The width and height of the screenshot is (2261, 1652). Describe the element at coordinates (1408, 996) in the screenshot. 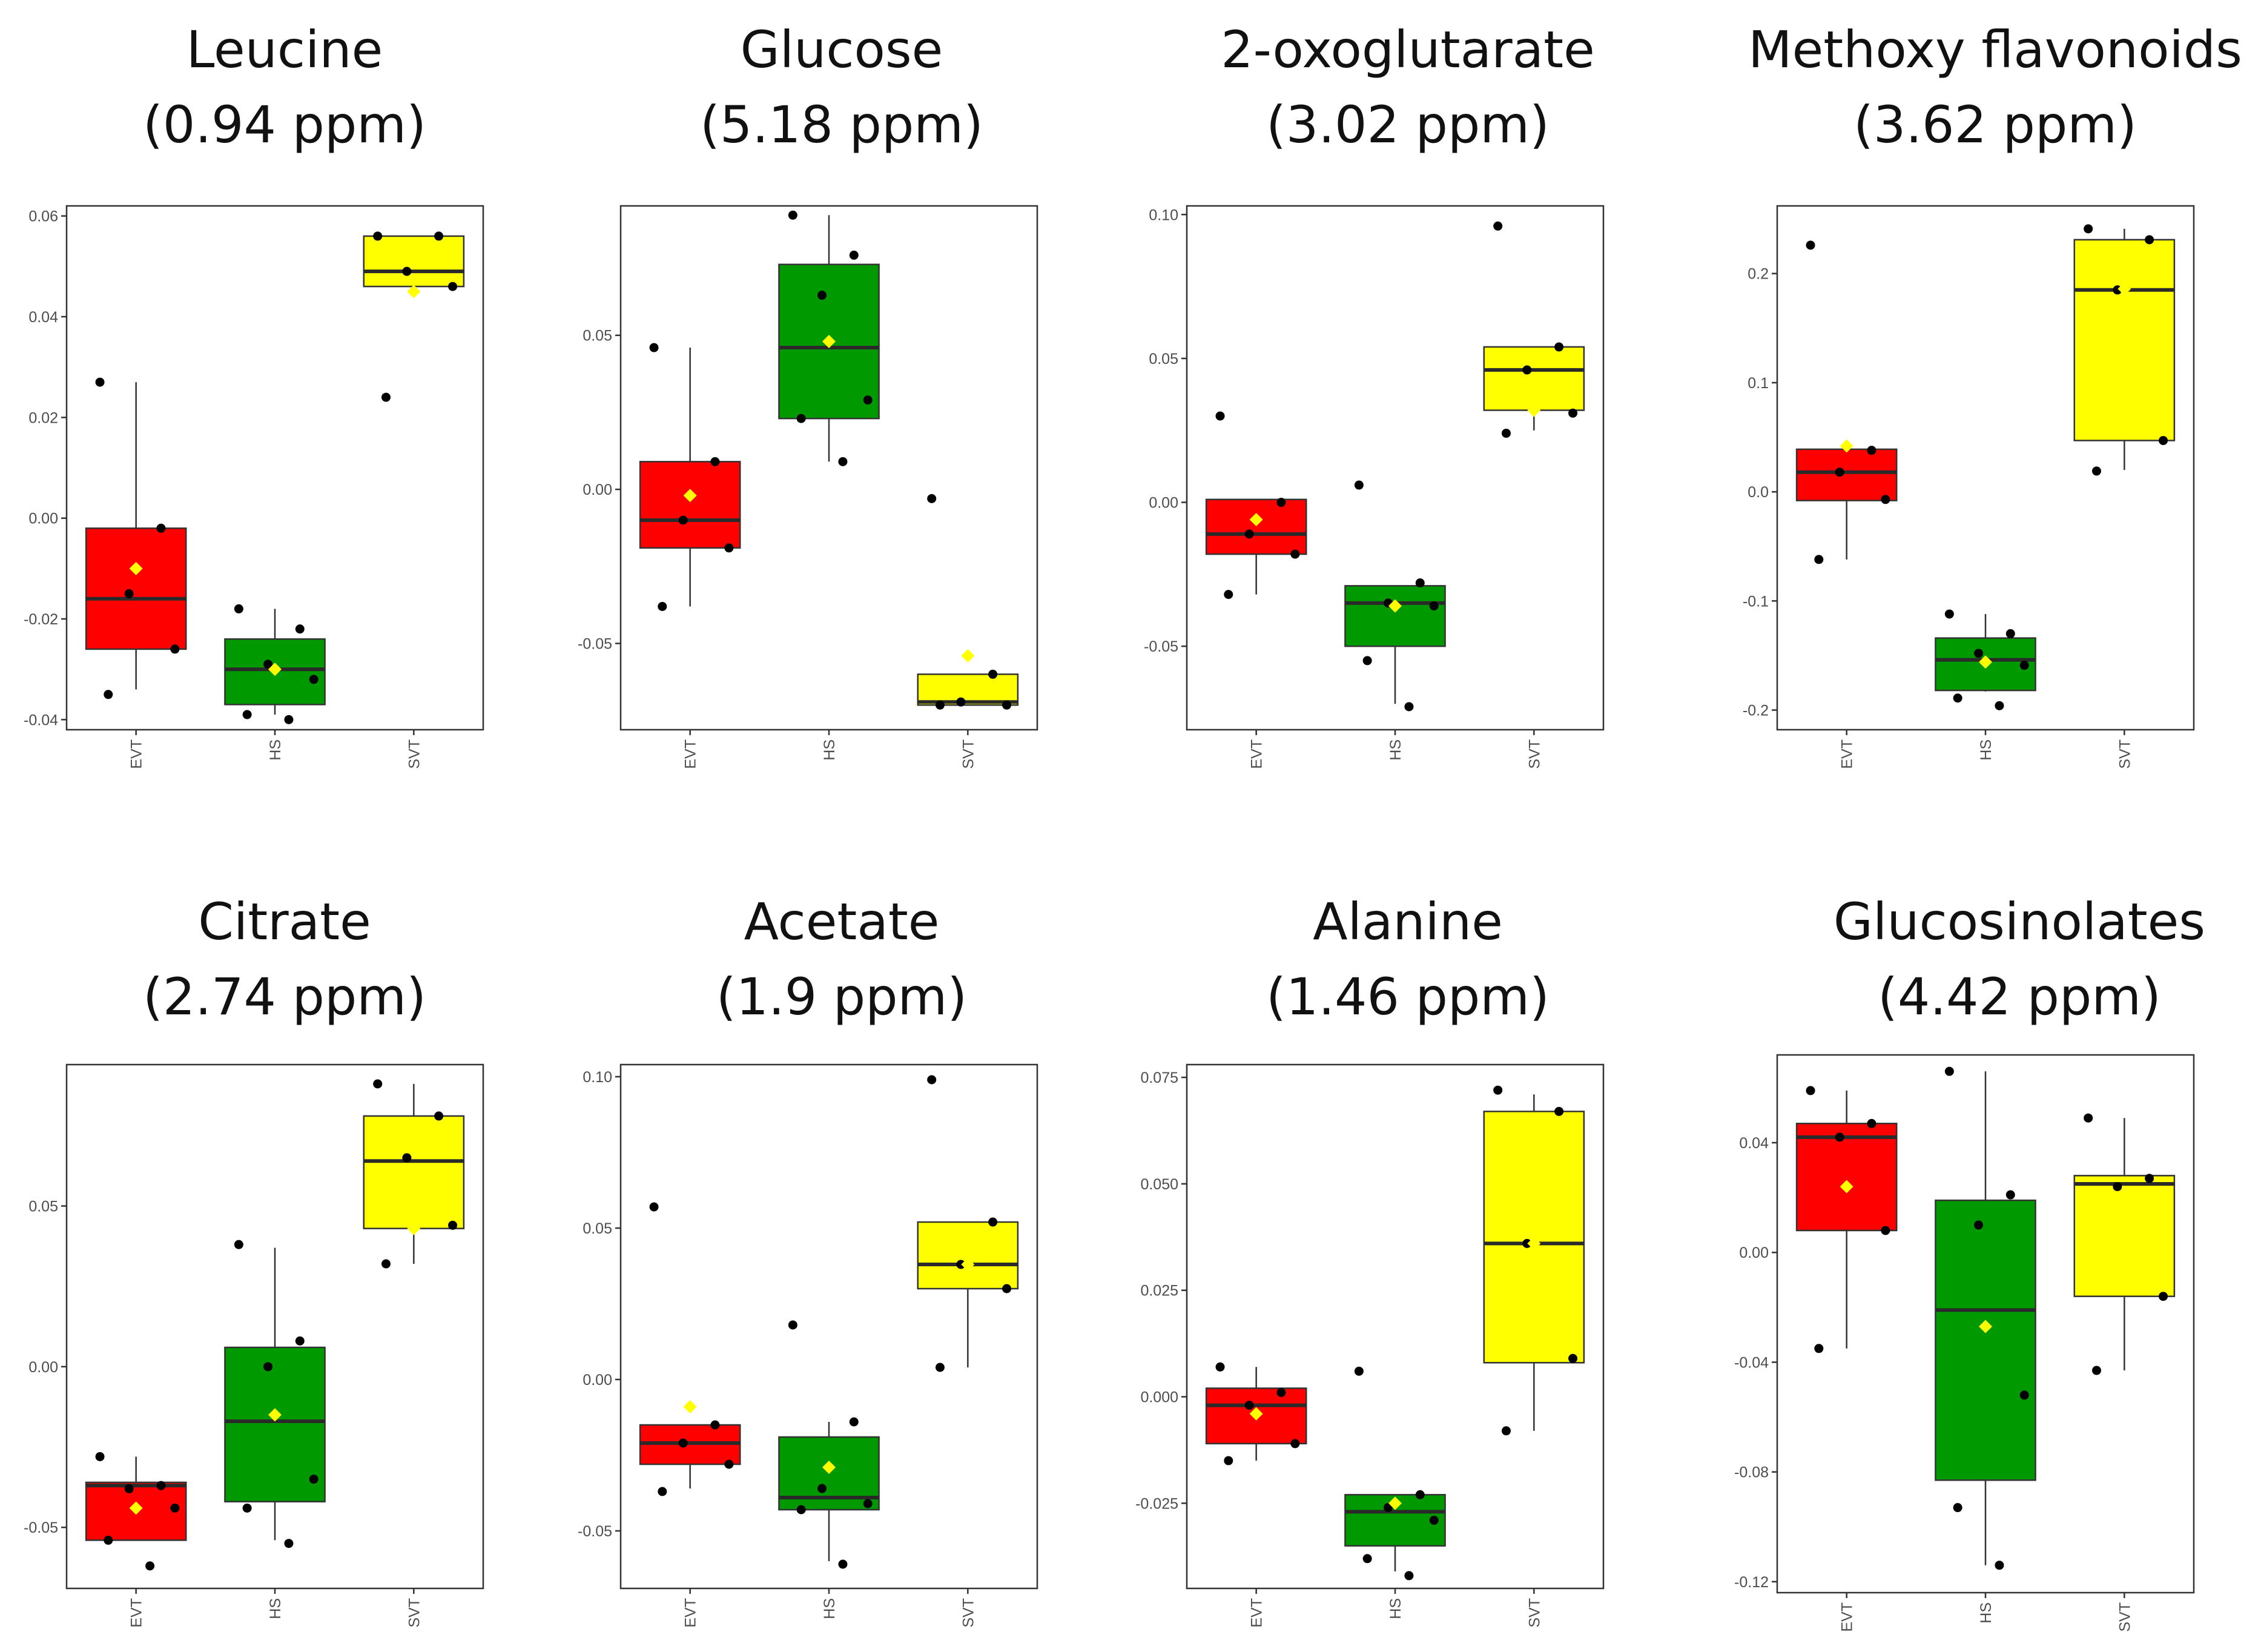

I see `chemical-shift: (1.46 ppm)` at that location.